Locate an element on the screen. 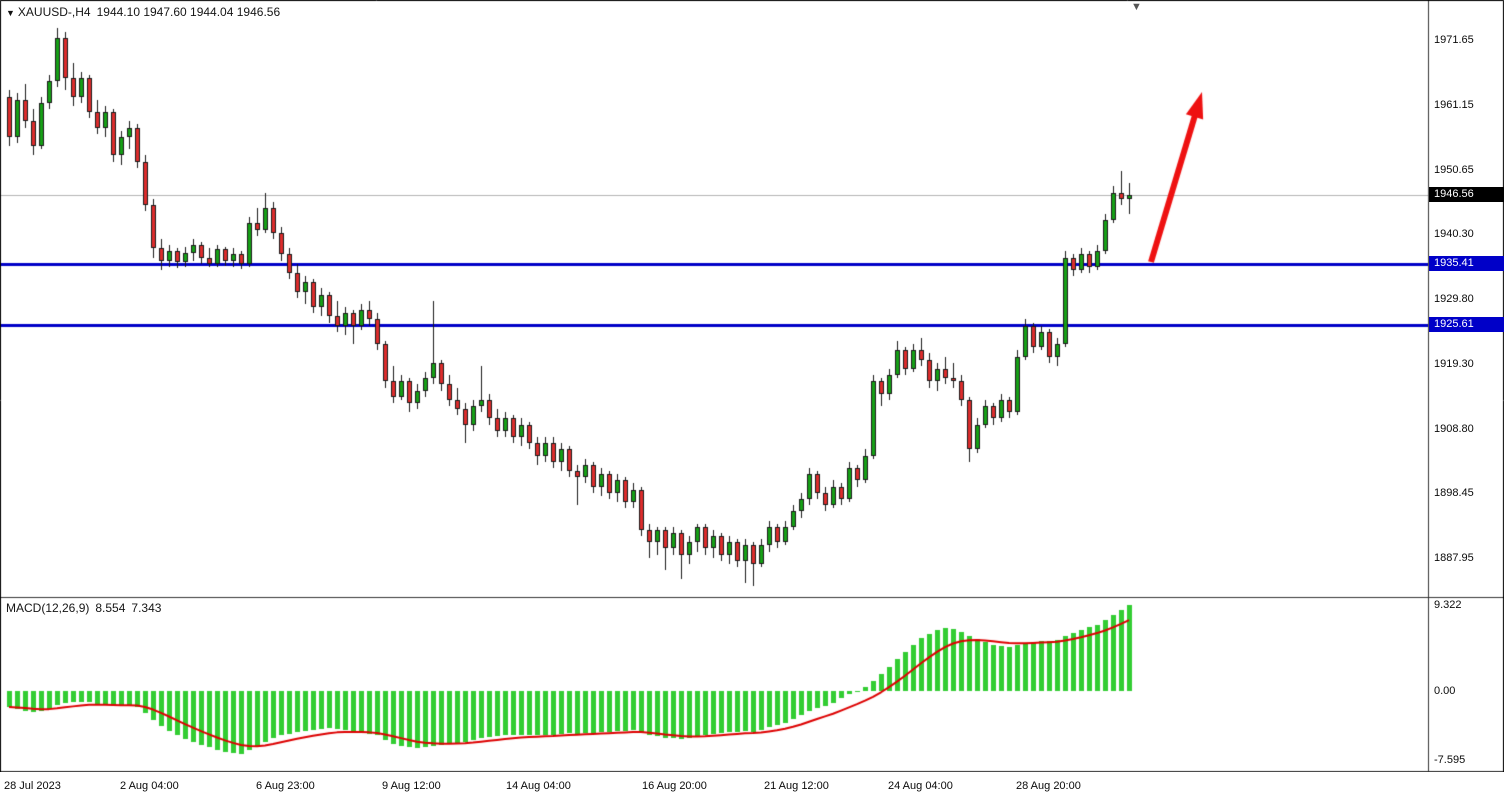  time-axis-label: 16 Aug 20:00 is located at coordinates (674, 786).